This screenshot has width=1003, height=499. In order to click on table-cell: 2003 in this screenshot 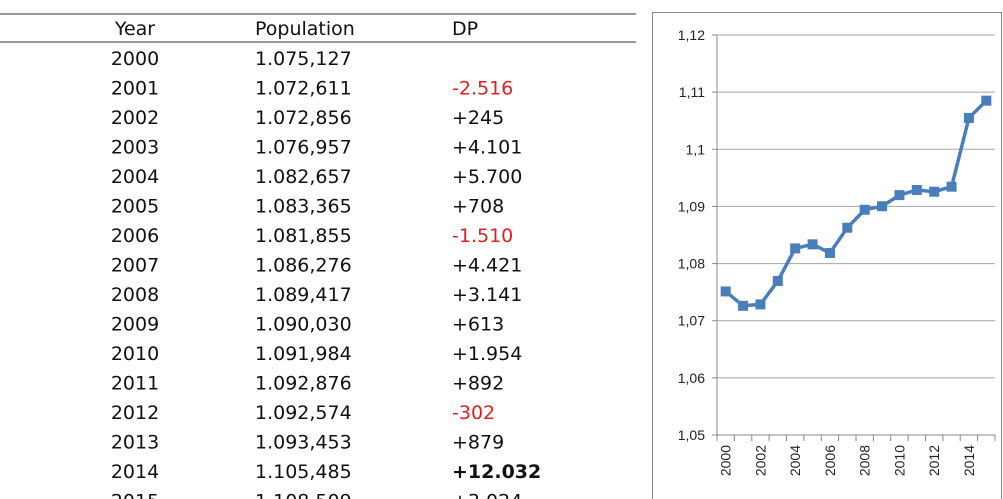, I will do `click(135, 148)`.